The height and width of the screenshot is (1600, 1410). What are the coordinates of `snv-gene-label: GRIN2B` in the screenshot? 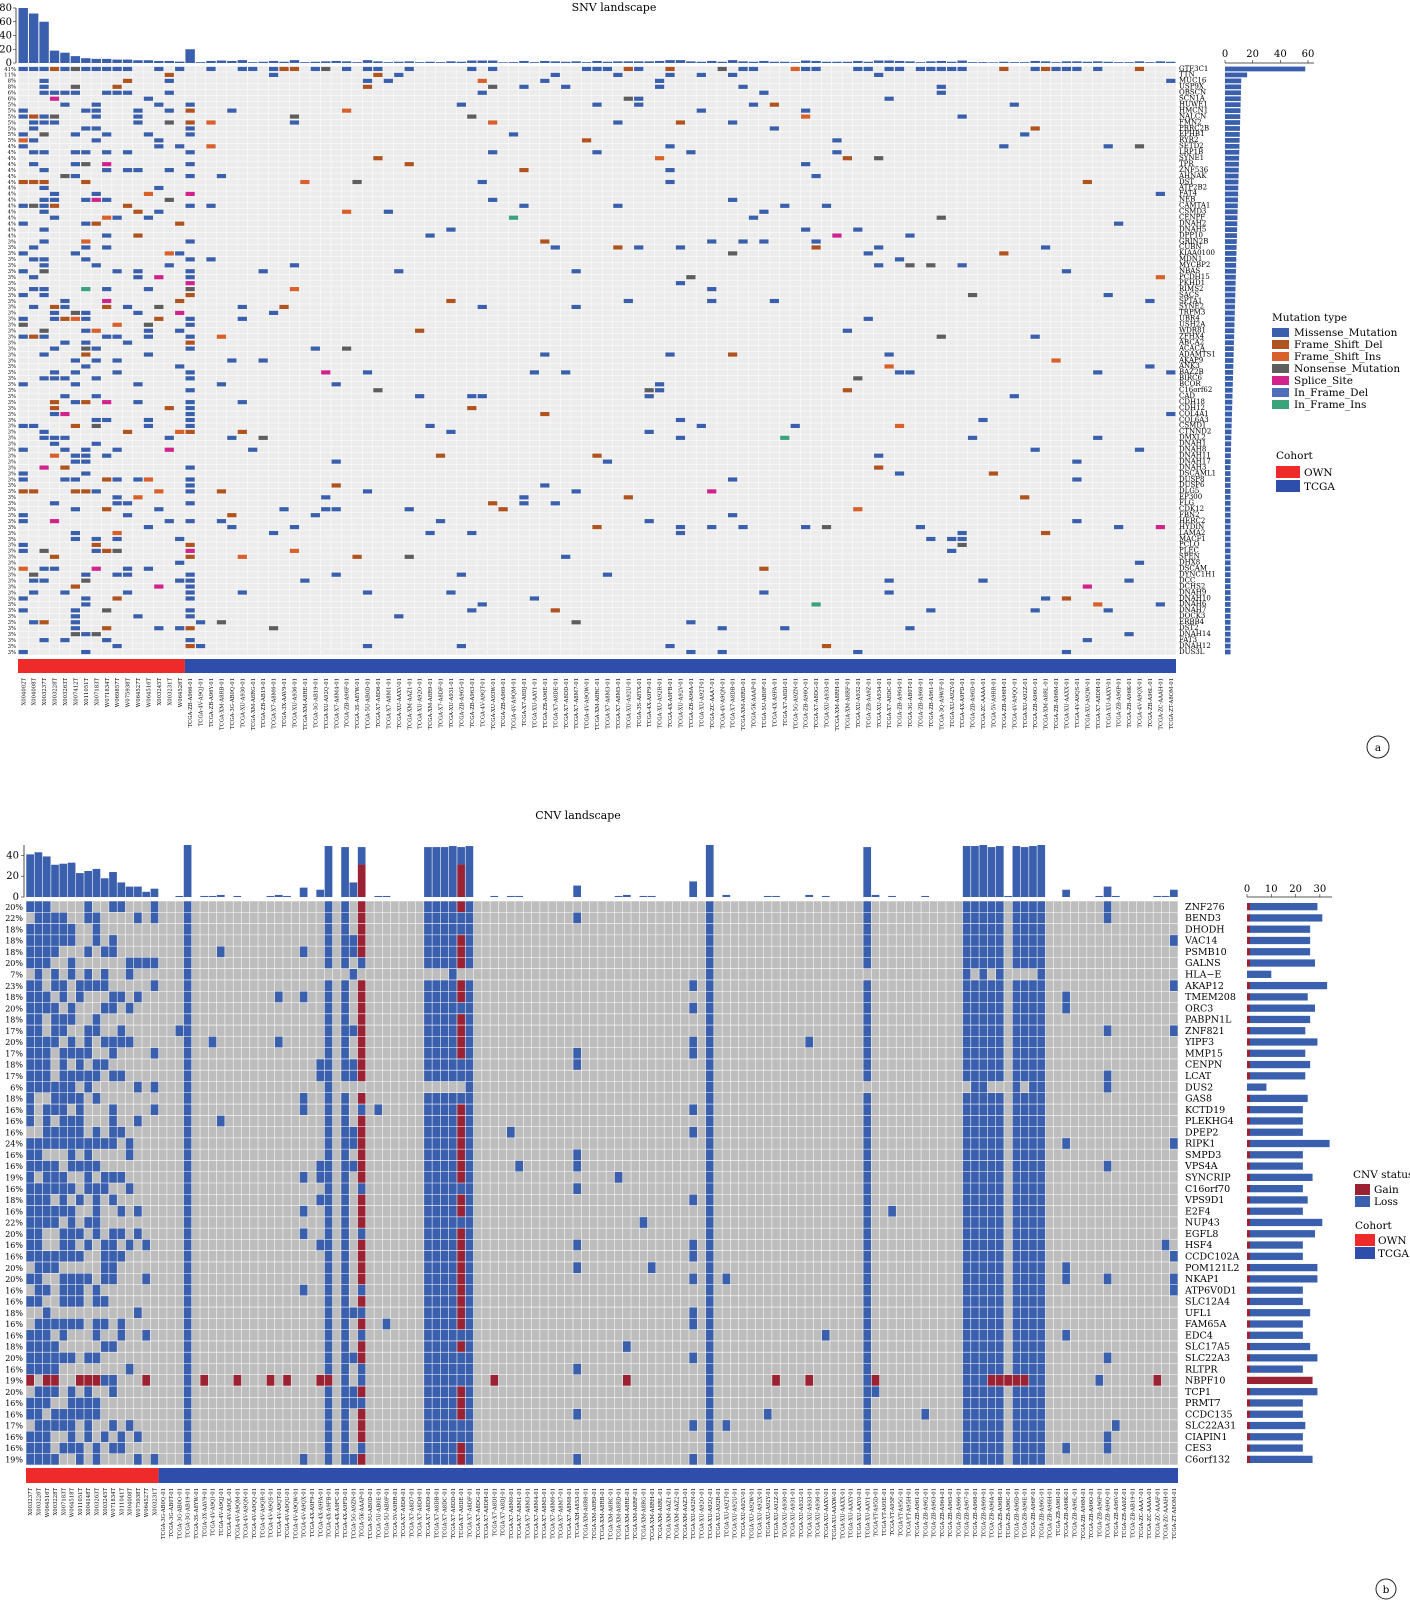 It's located at (1193, 241).